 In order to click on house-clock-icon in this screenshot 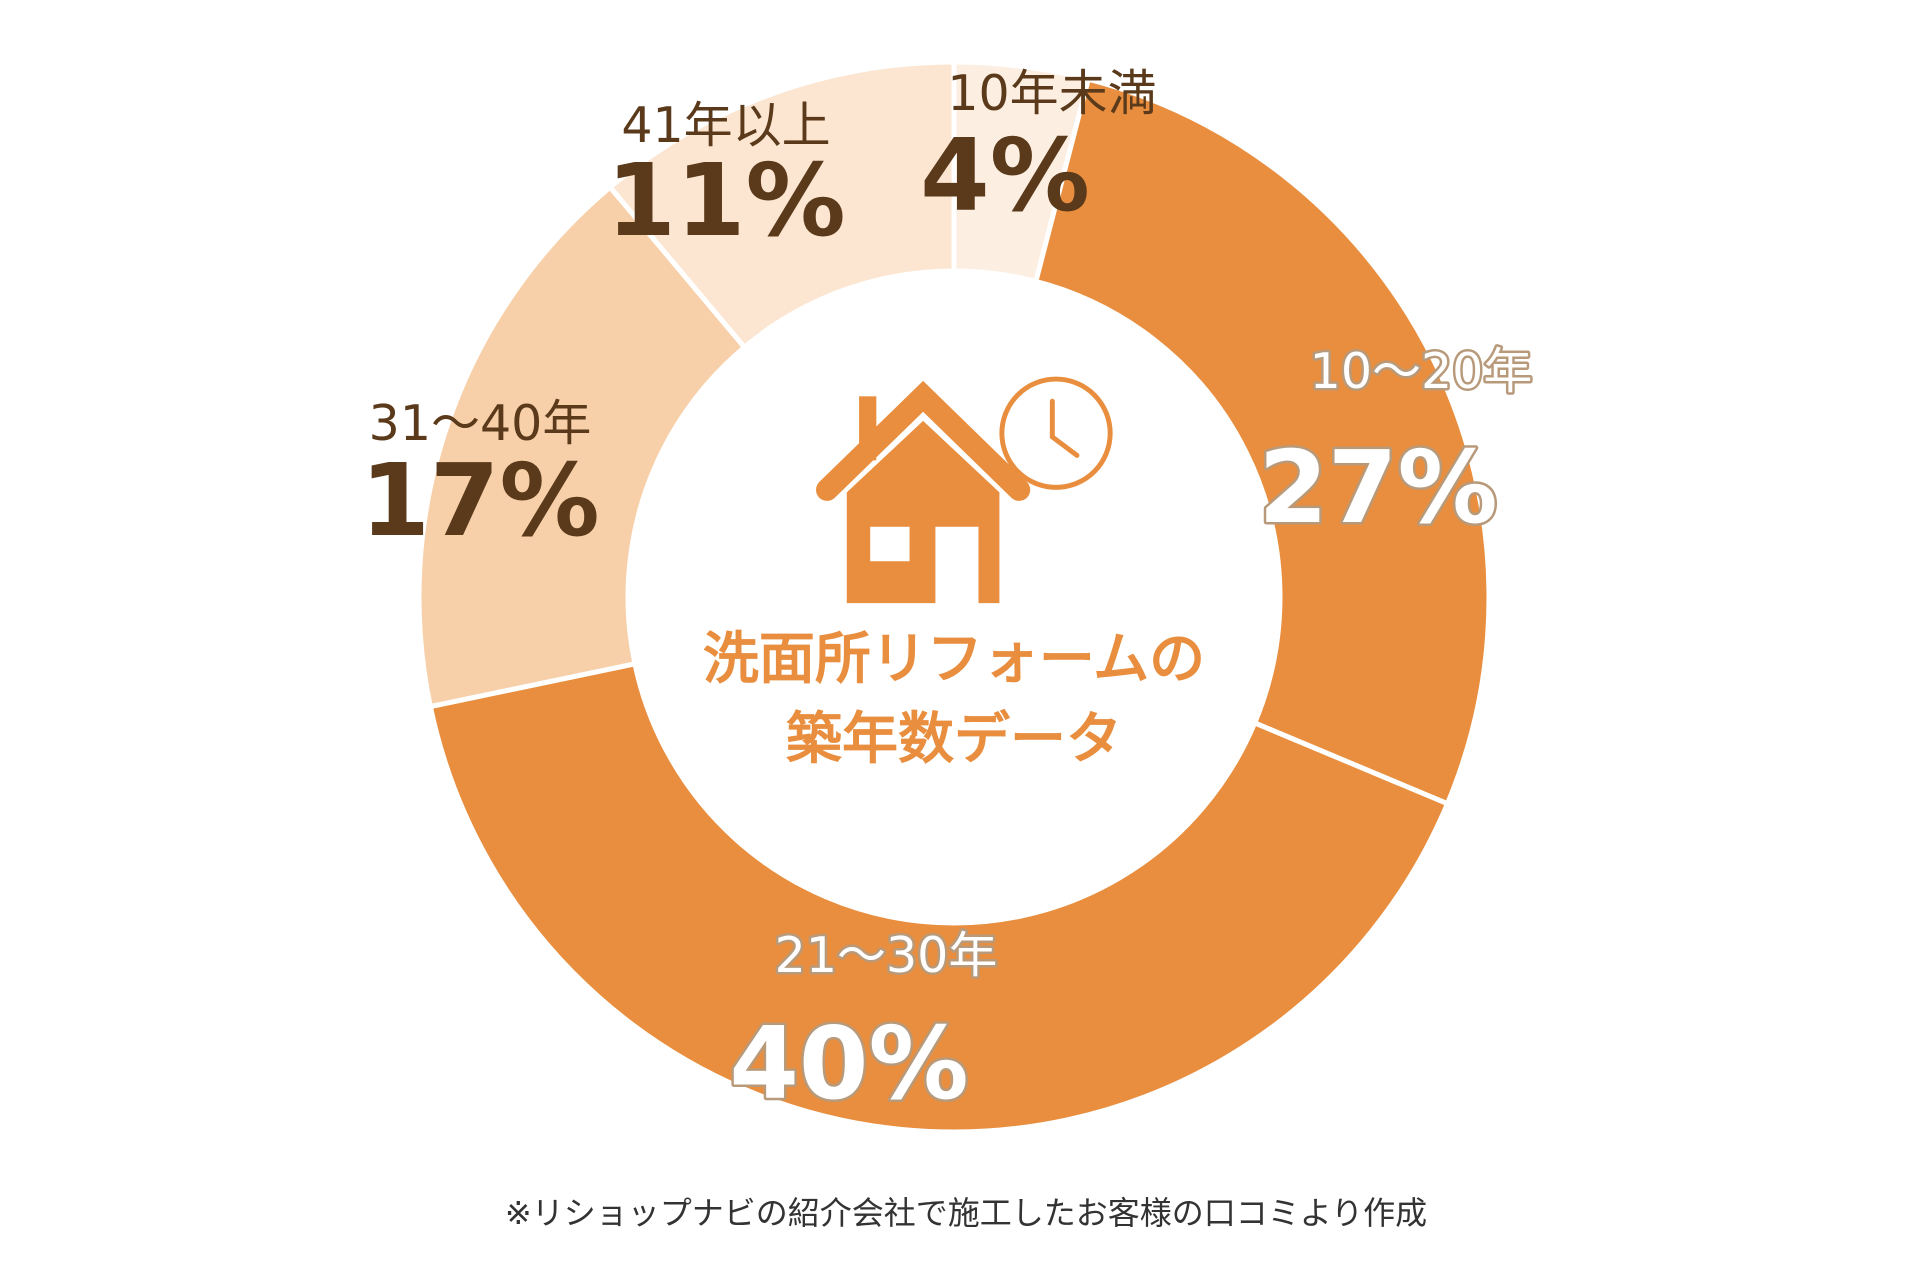, I will do `click(964, 490)`.